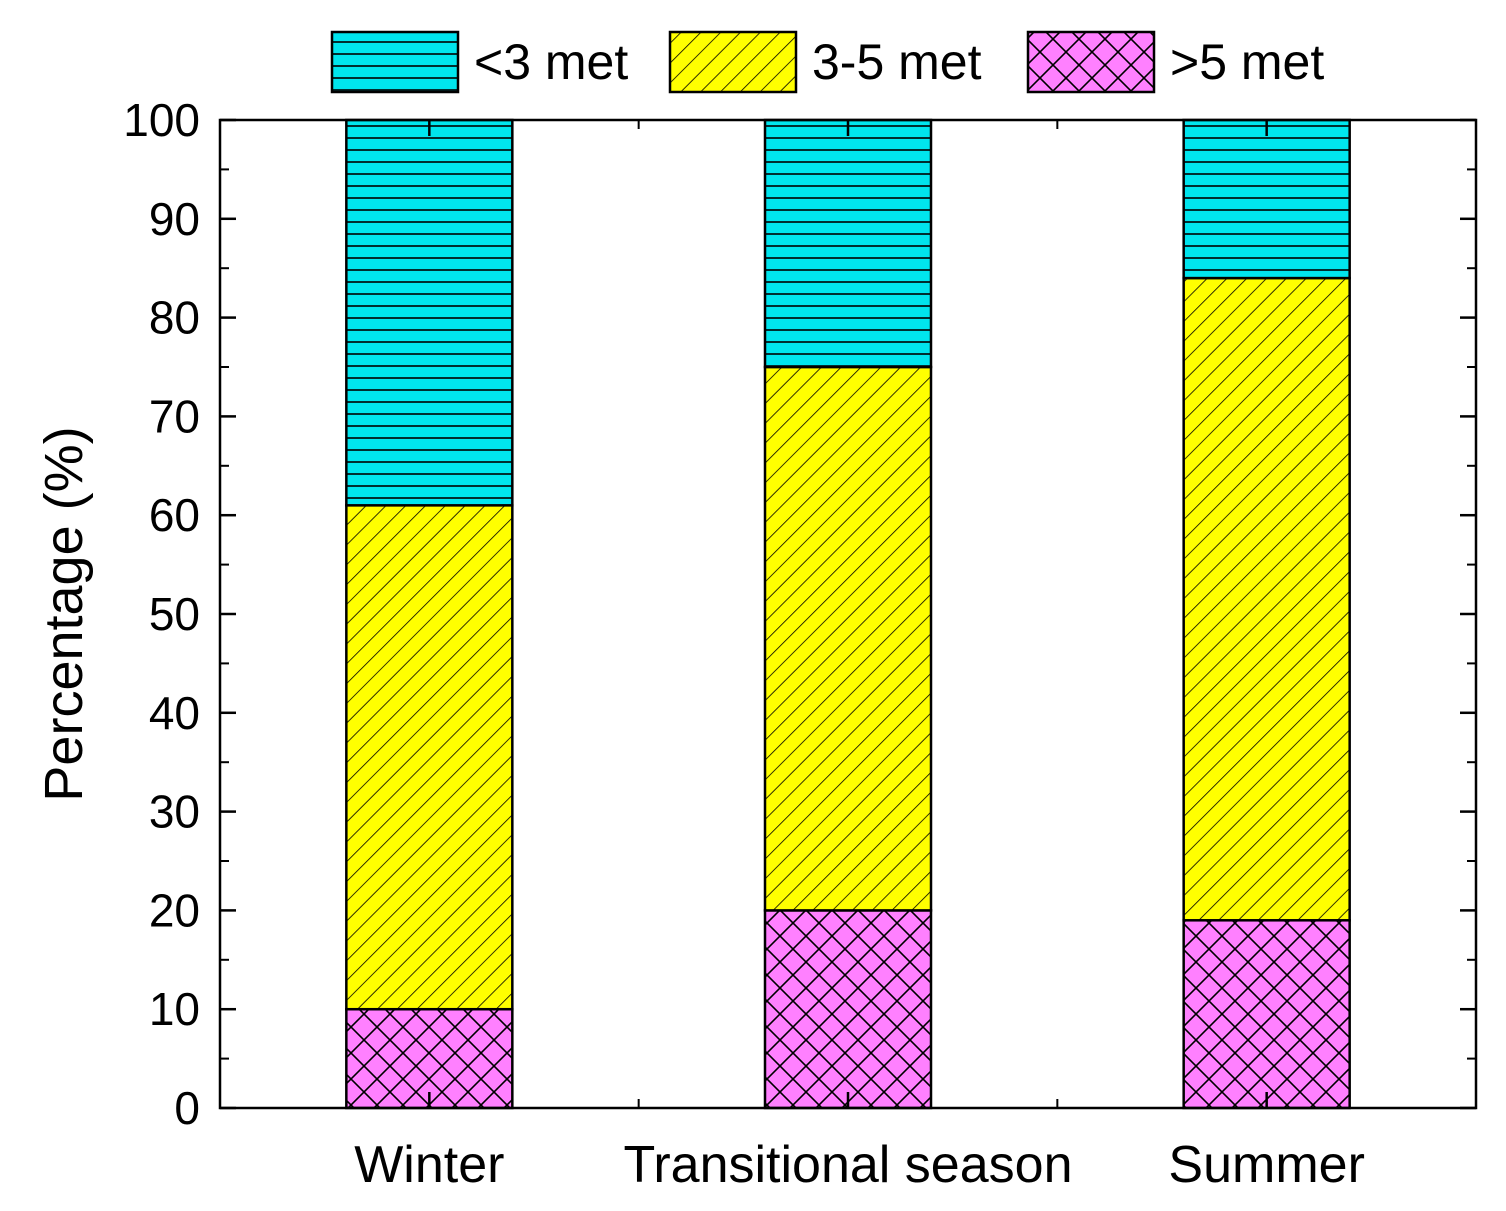  I want to click on y-tick-label: 20, so click(174, 910).